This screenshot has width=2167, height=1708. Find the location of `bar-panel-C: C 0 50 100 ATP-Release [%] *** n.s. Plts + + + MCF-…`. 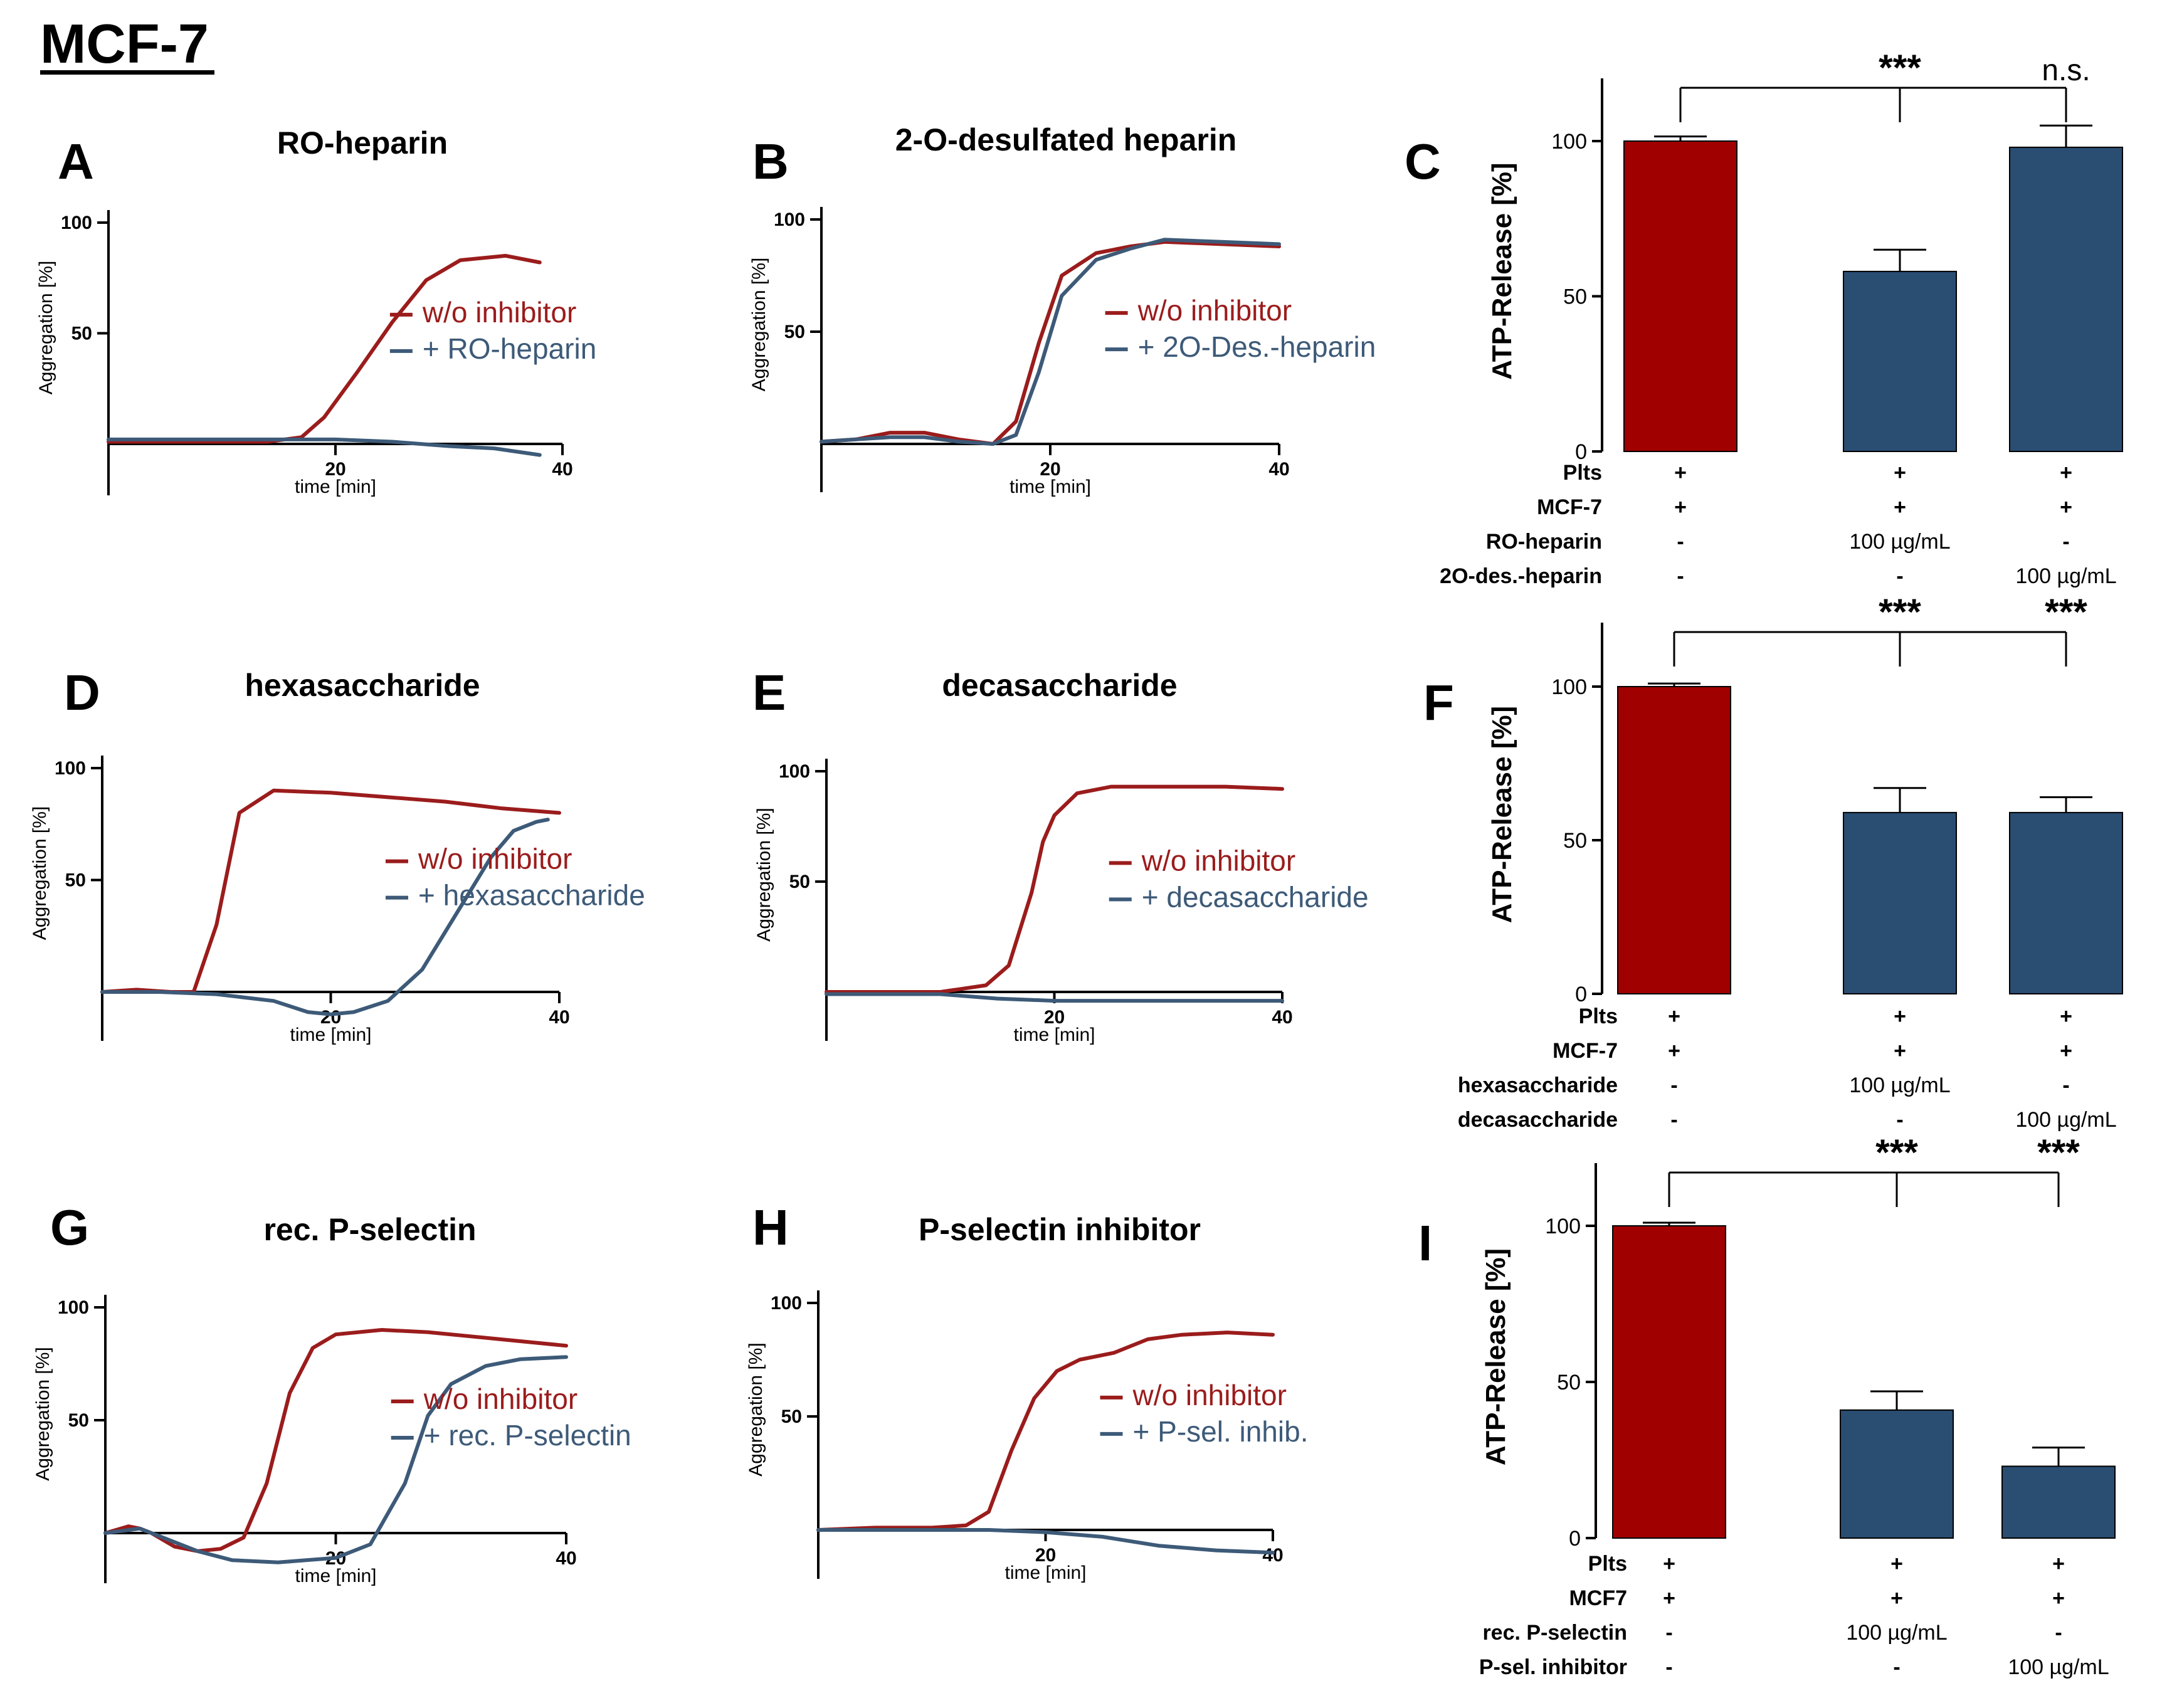

bar-panel-C: C 0 50 100 ATP-Release [%] *** n.s. Plts + + + MCF-… is located at coordinates (1764, 318).